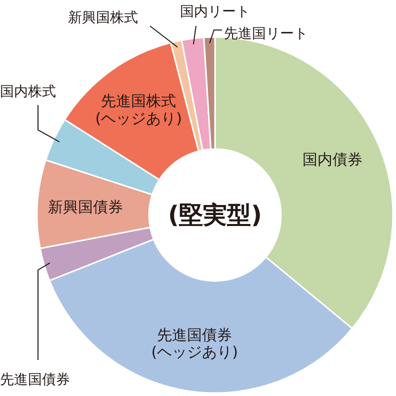 This screenshot has width=396, height=396. Describe the element at coordinates (332, 159) in the screenshot. I see `slice-label: 国内債券` at that location.